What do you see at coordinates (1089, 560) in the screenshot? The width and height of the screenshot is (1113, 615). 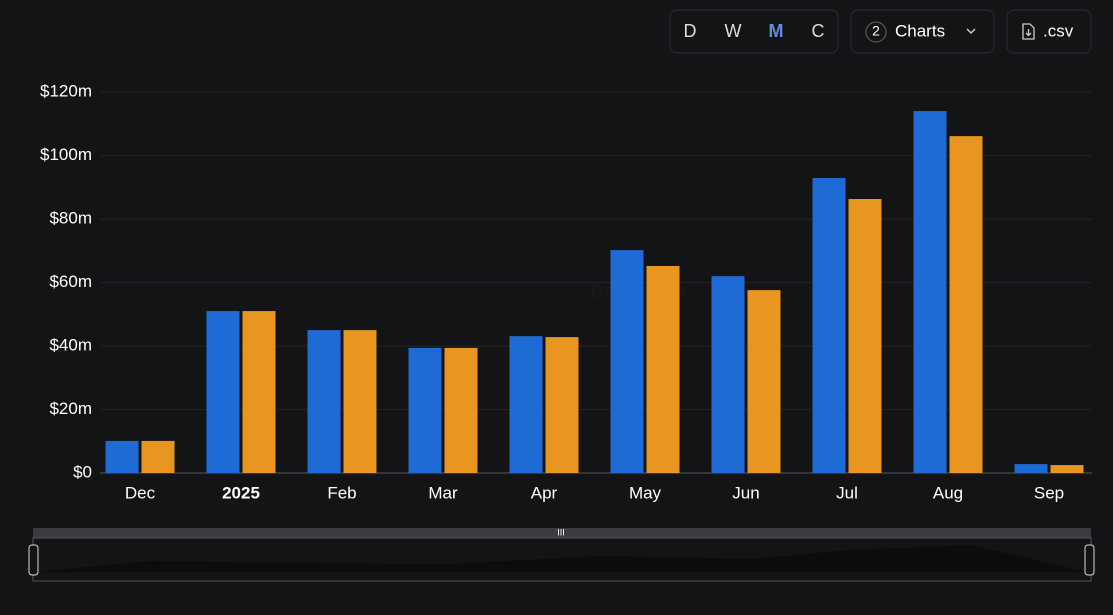 I see `slider-handle-right` at bounding box center [1089, 560].